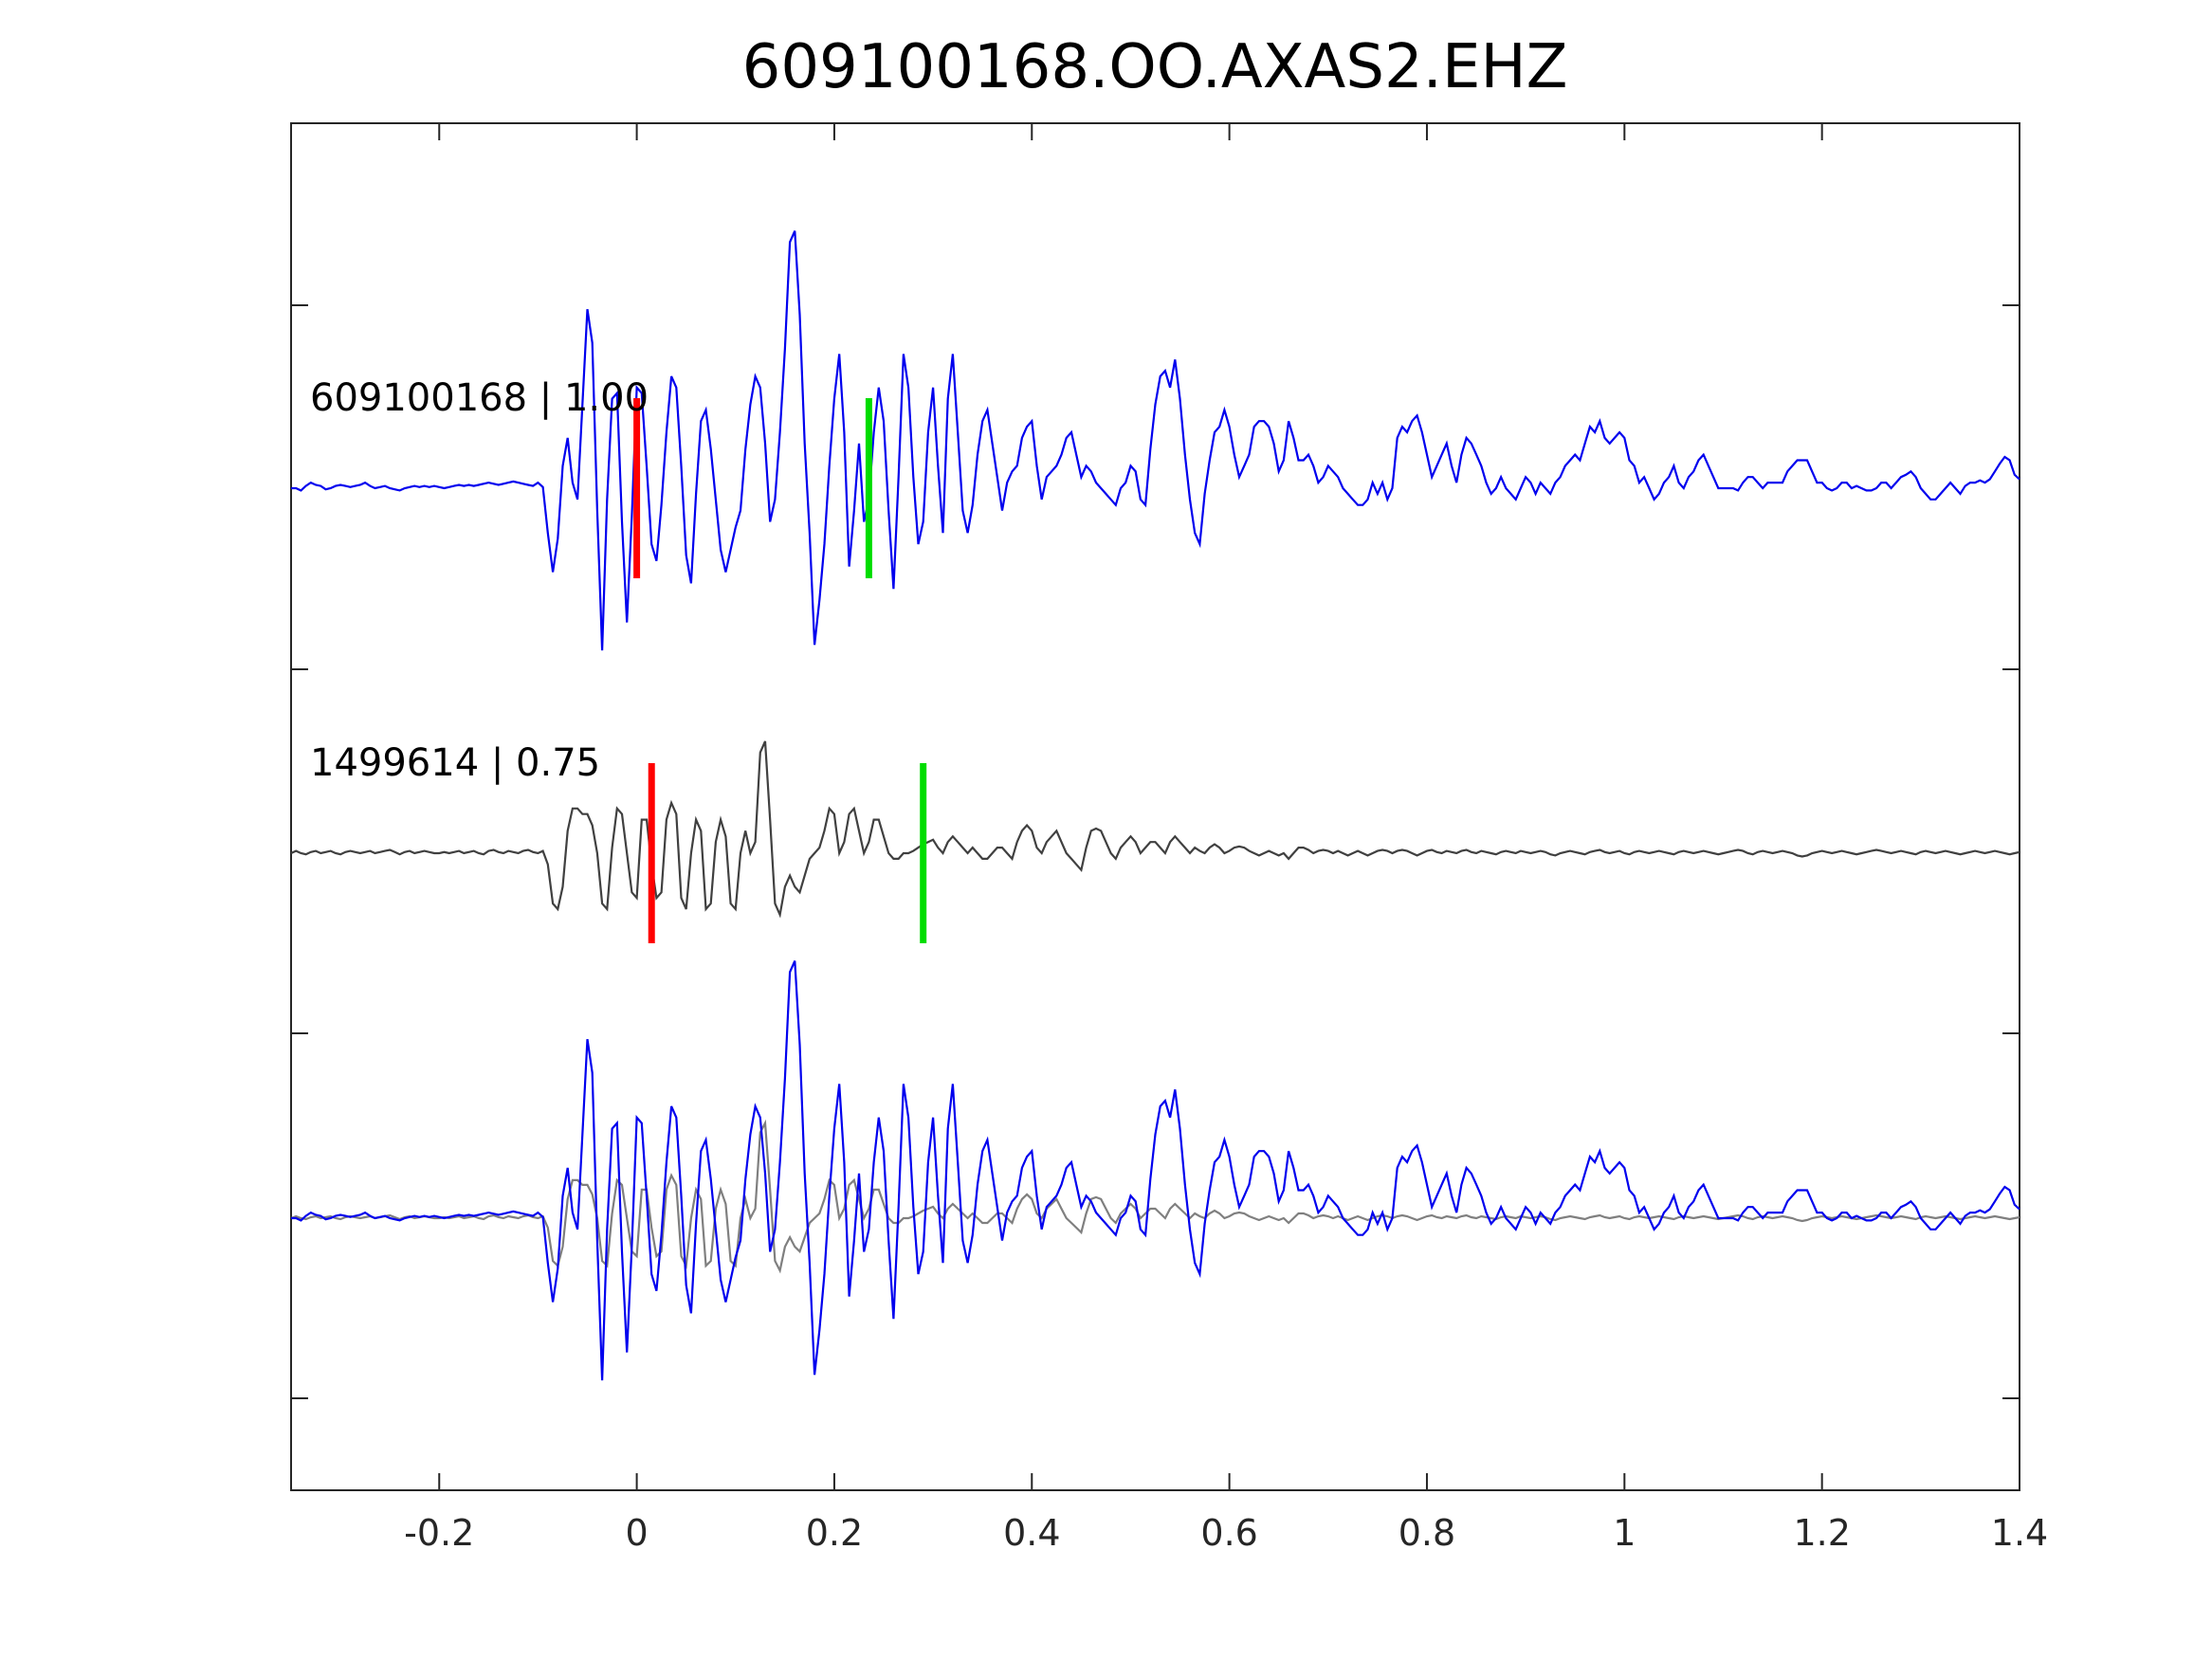  What do you see at coordinates (455, 763) in the screenshot?
I see `trace-label: 1499614 | 0.75` at bounding box center [455, 763].